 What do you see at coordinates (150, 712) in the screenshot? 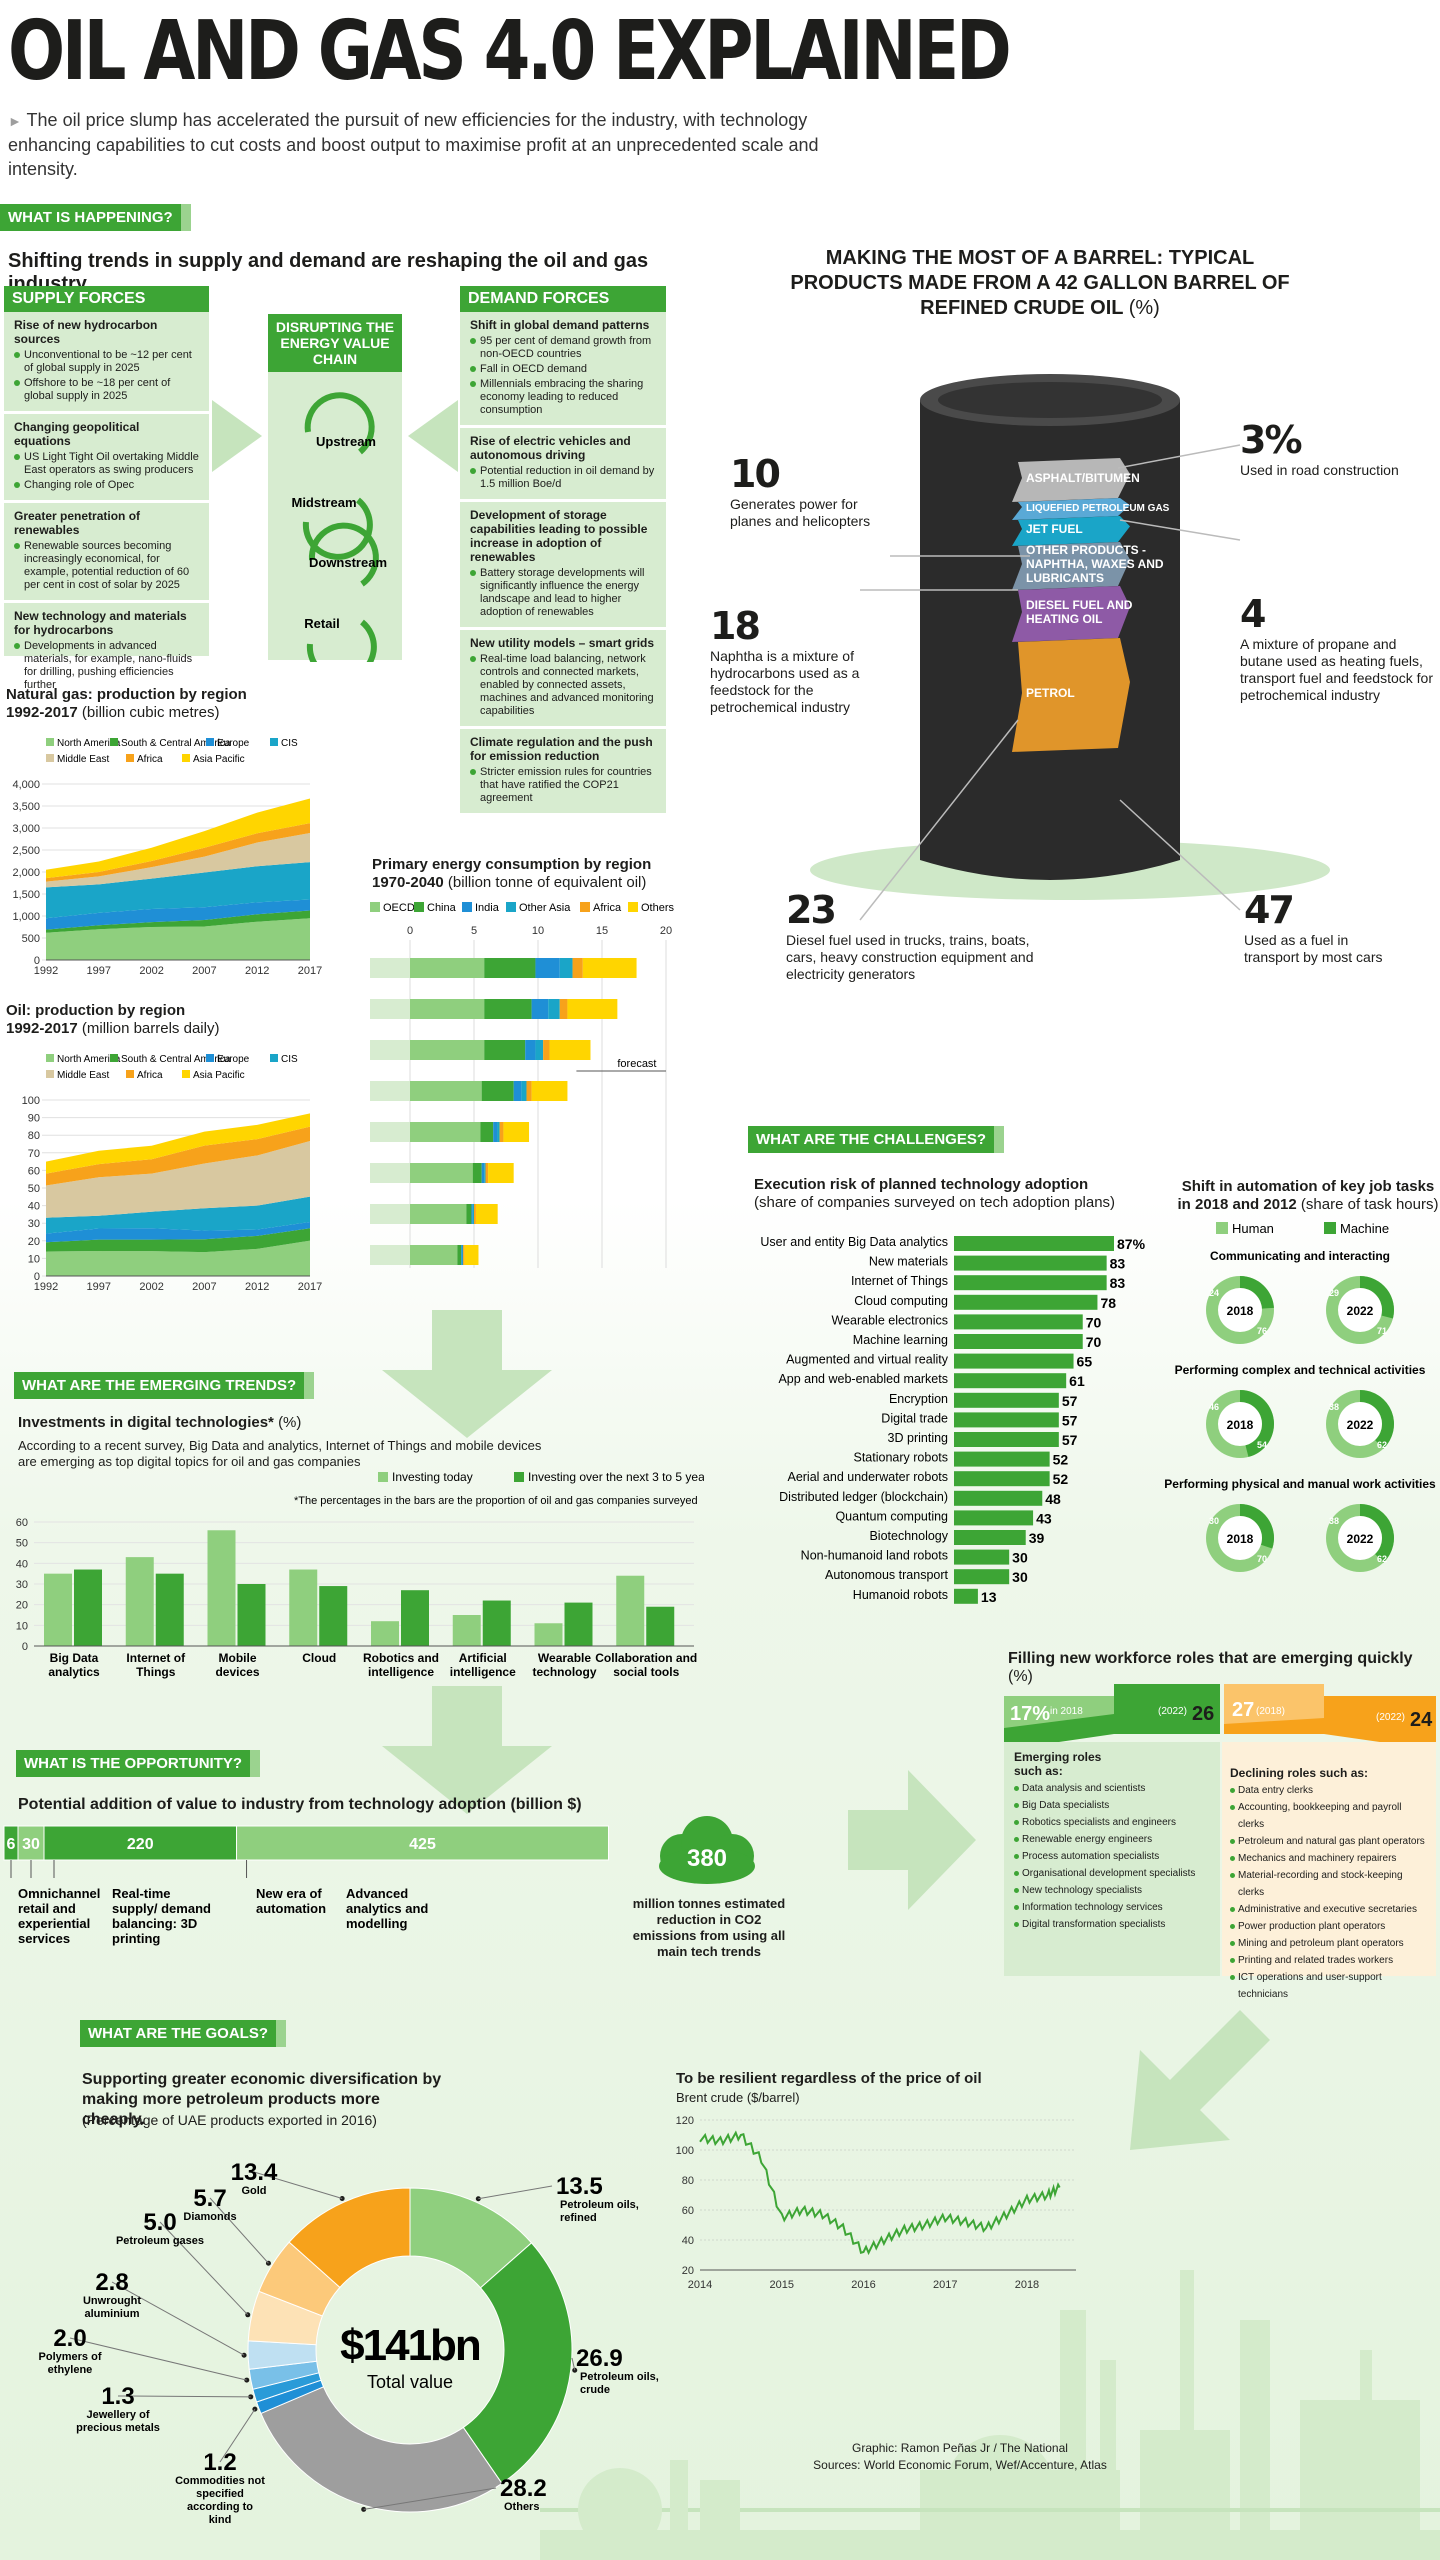
I see `gas-unit: (billion cubic metres)` at bounding box center [150, 712].